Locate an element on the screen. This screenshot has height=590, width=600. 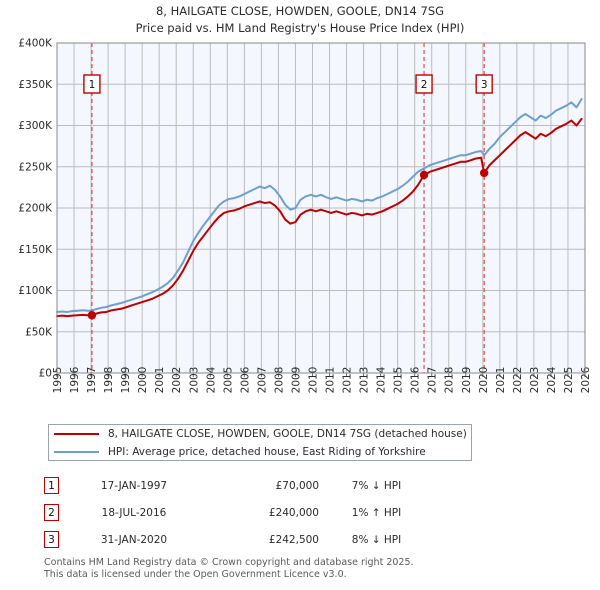
x-axis-tick-label: 1996 is located at coordinates (75, 379).